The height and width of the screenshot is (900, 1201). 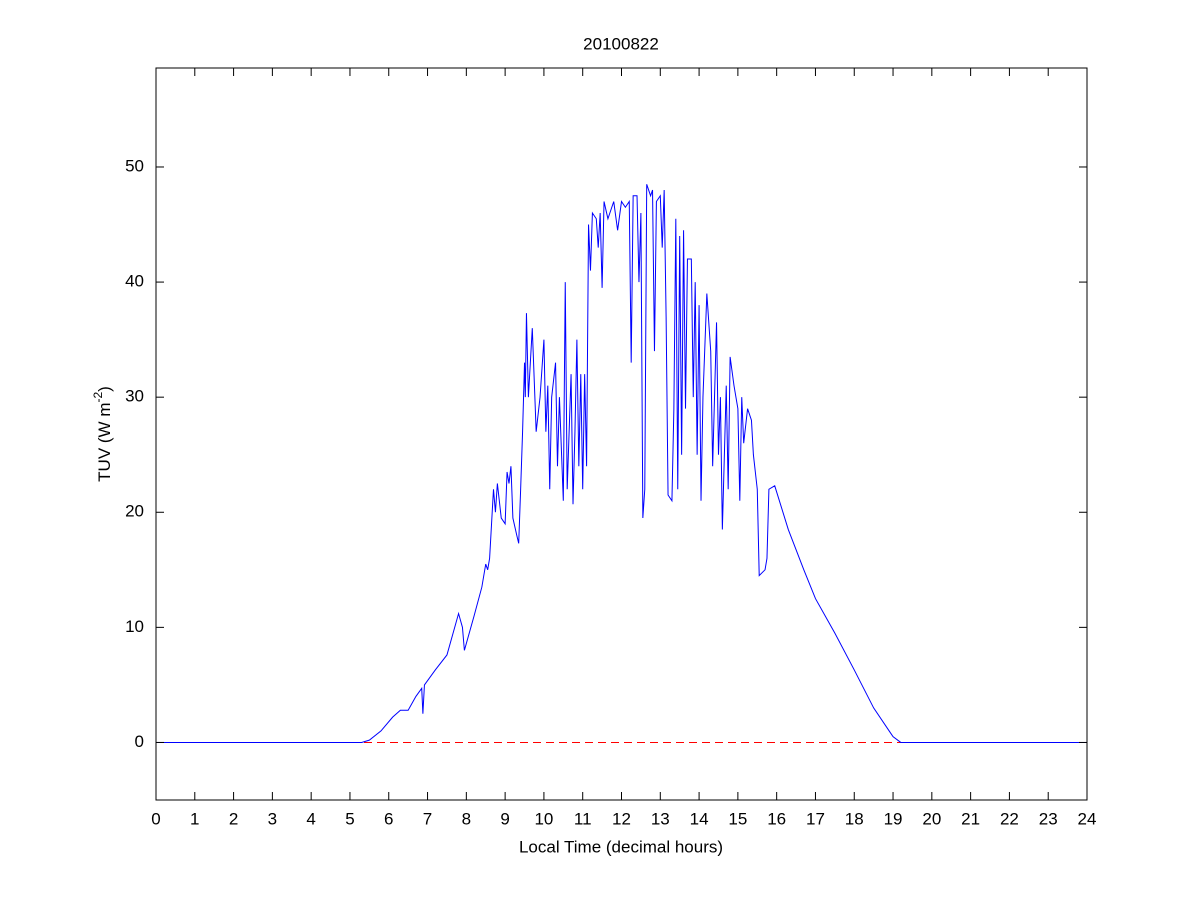 I want to click on x-tick-label: 24, so click(x=1087, y=818).